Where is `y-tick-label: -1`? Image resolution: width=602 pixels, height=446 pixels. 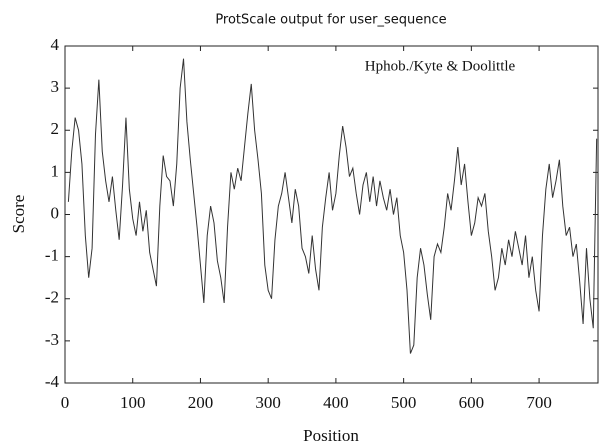
y-tick-label: -1 is located at coordinates (52, 255).